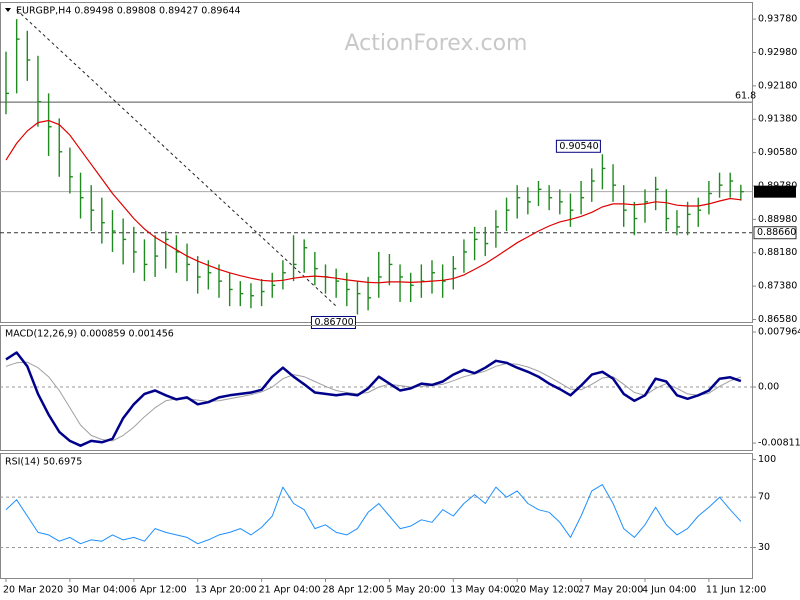  Describe the element at coordinates (777, 52) in the screenshot. I see `y-tick-label: 0.92980` at that location.